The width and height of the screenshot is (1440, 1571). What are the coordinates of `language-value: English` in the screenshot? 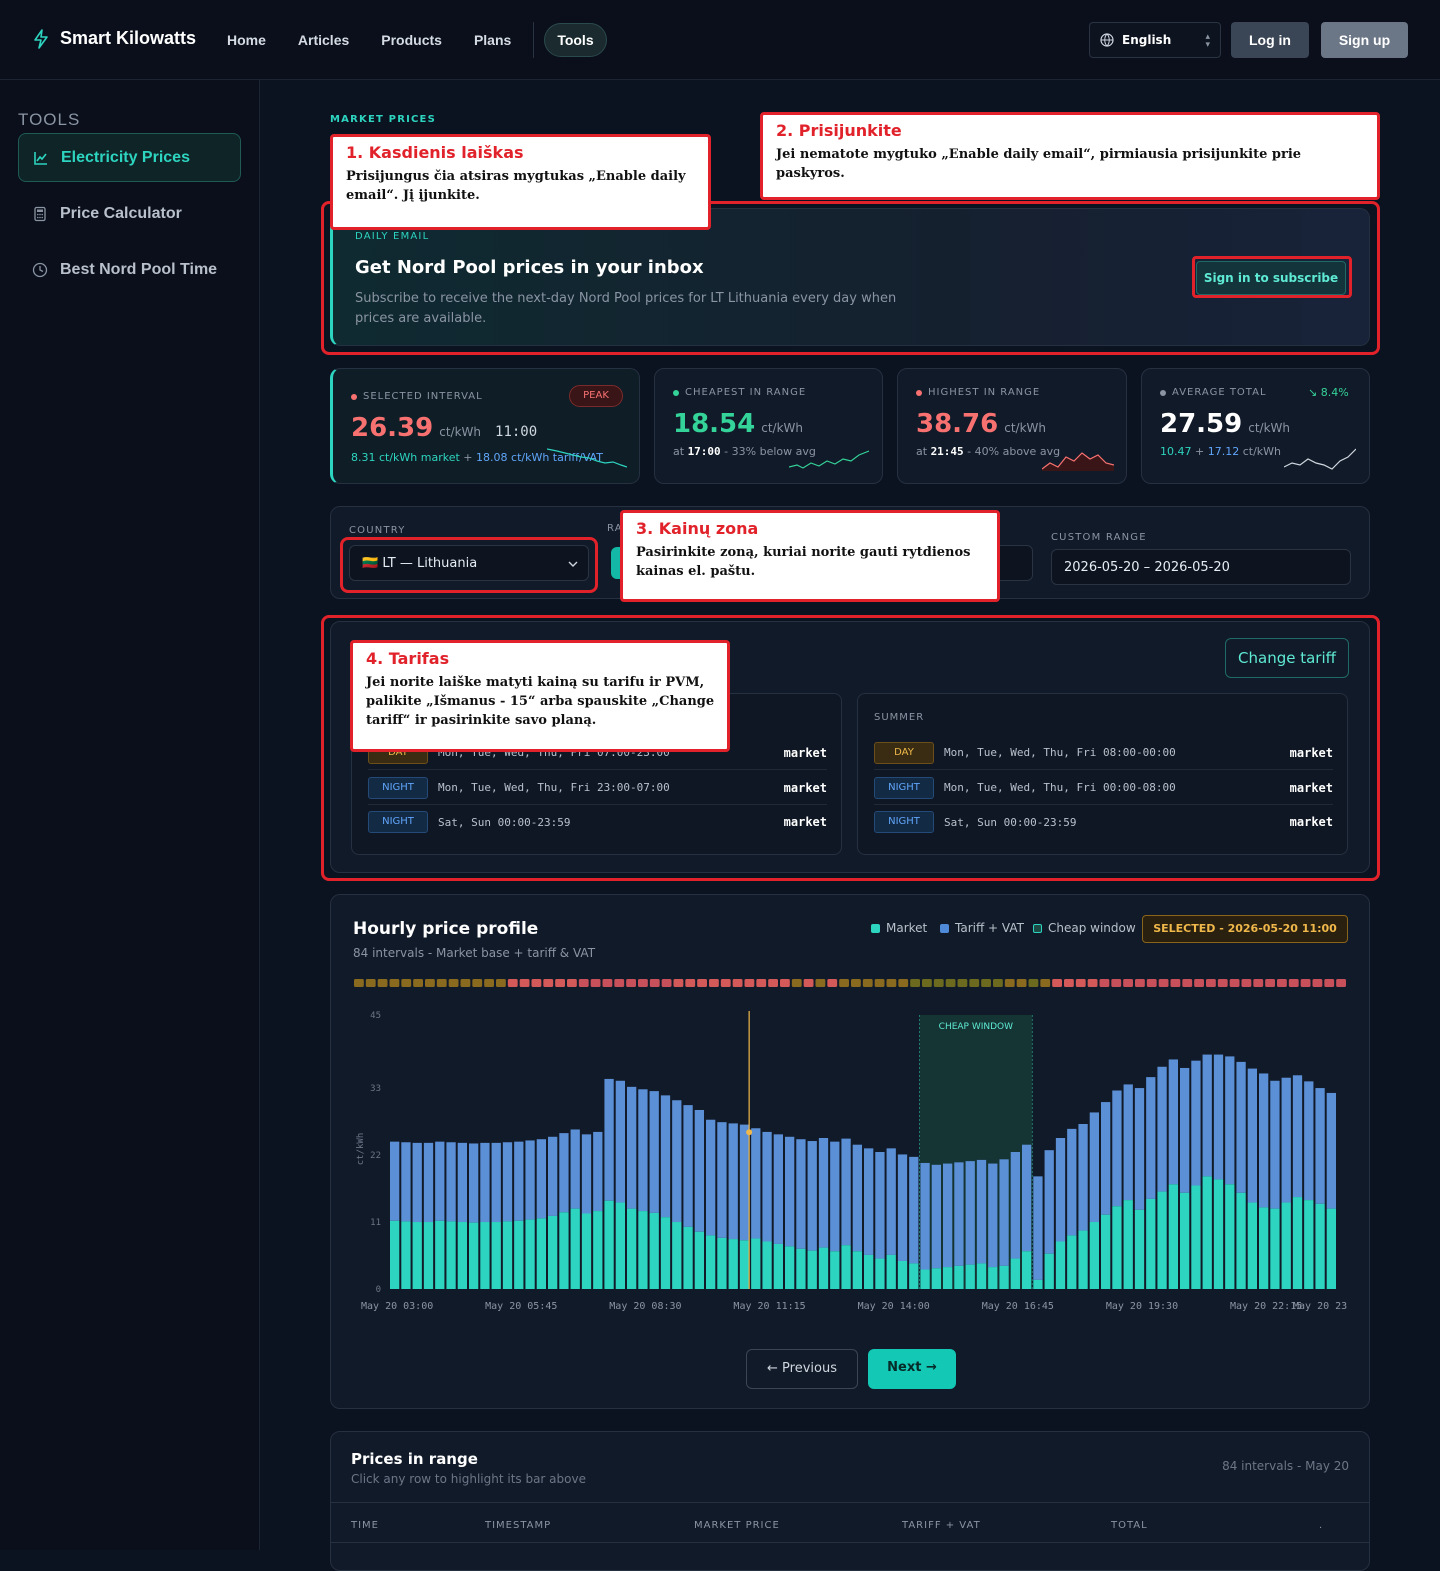 It's located at (1147, 40).